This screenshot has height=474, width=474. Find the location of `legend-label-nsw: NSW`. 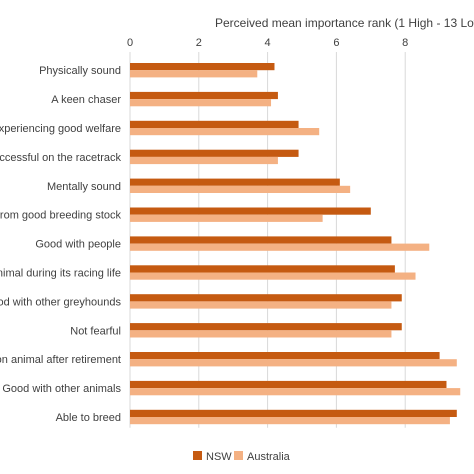

legend-label-nsw: NSW is located at coordinates (219, 457).